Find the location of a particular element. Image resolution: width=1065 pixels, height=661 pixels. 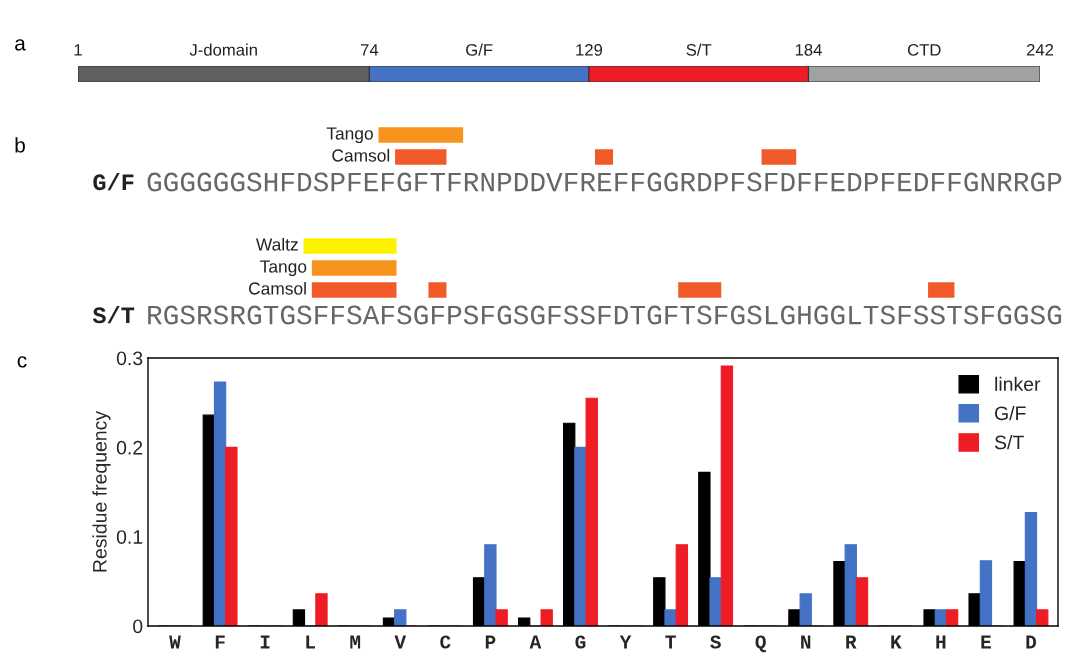

text: c is located at coordinates (22, 362).